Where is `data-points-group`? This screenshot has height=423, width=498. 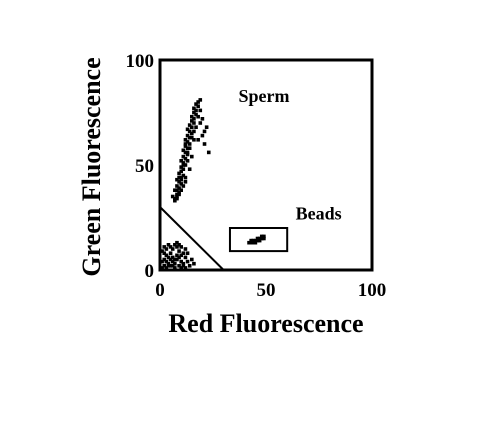
data-points-group is located at coordinates (213, 184).